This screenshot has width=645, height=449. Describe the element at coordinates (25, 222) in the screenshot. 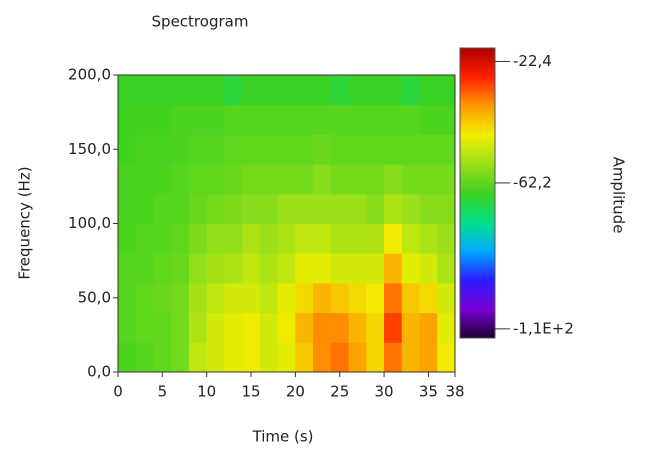

I see `y-axis-label: Frequency (Hz)` at that location.